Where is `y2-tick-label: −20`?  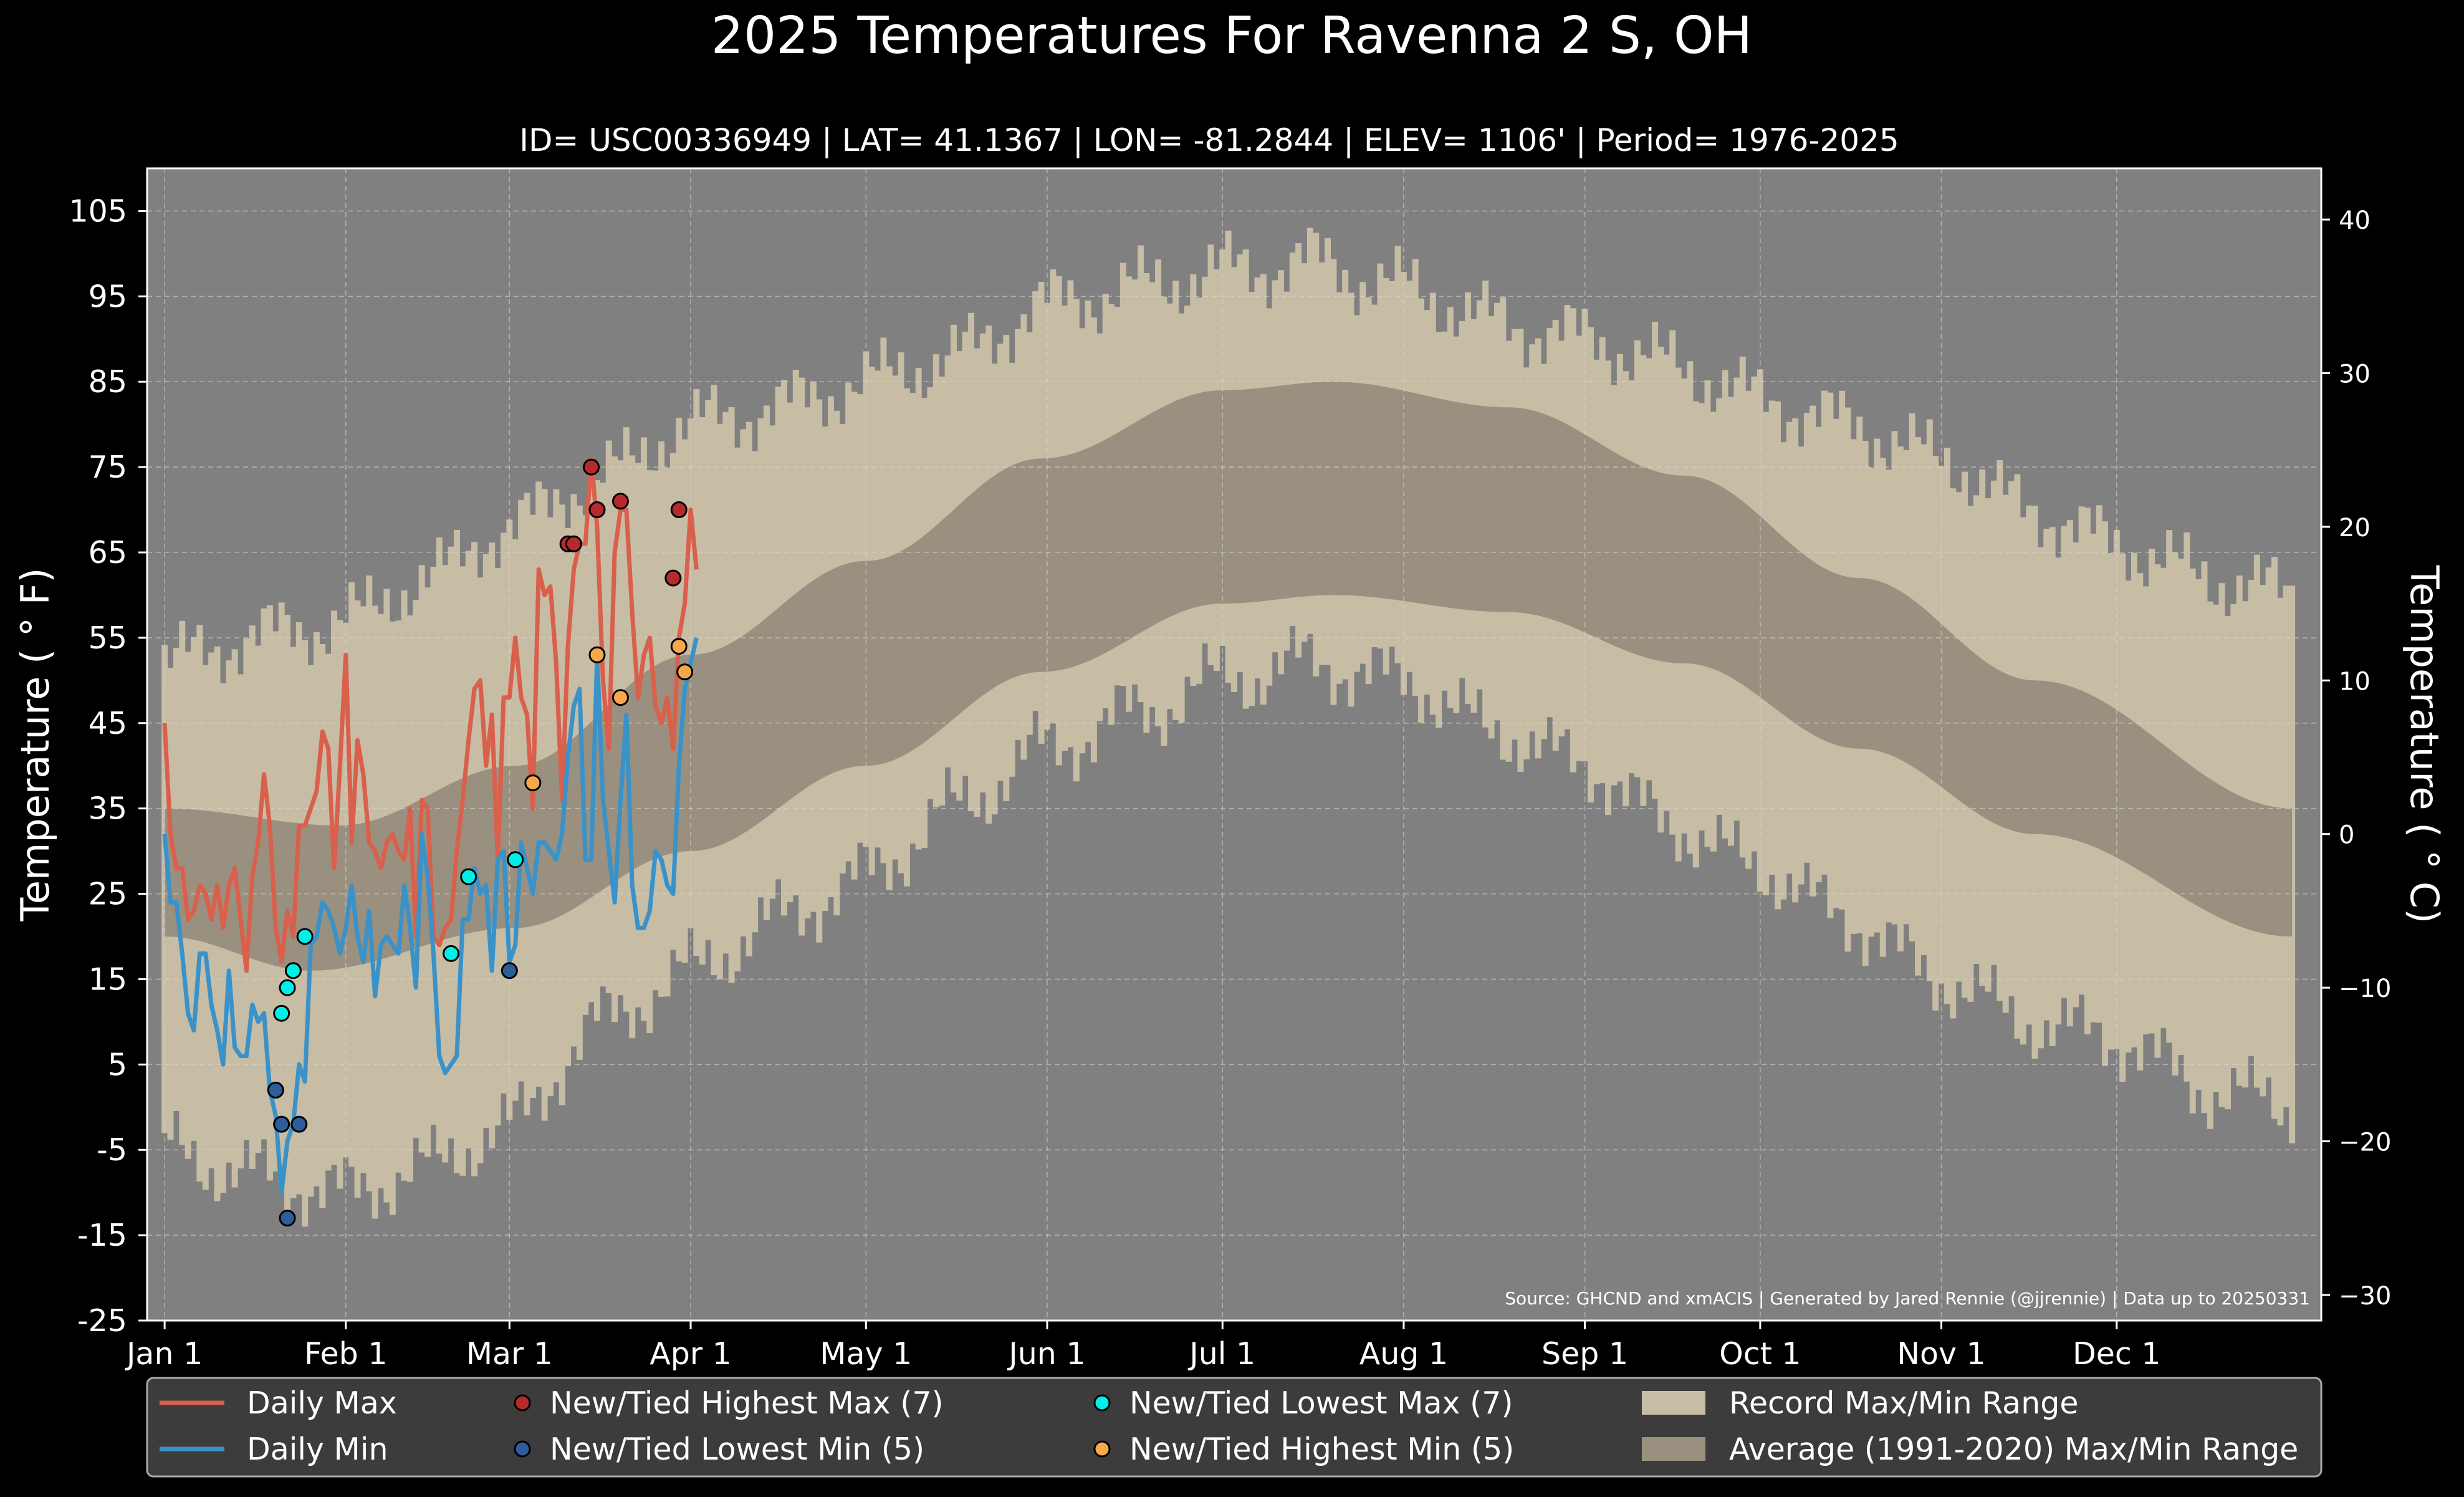
y2-tick-label: −20 is located at coordinates (2365, 1143).